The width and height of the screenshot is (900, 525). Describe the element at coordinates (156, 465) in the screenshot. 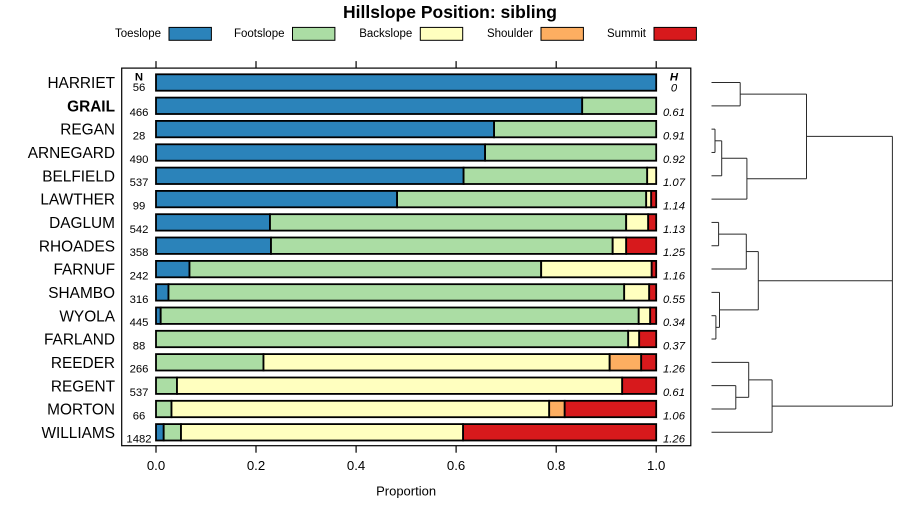

I see `svg-text: 0.0` at that location.